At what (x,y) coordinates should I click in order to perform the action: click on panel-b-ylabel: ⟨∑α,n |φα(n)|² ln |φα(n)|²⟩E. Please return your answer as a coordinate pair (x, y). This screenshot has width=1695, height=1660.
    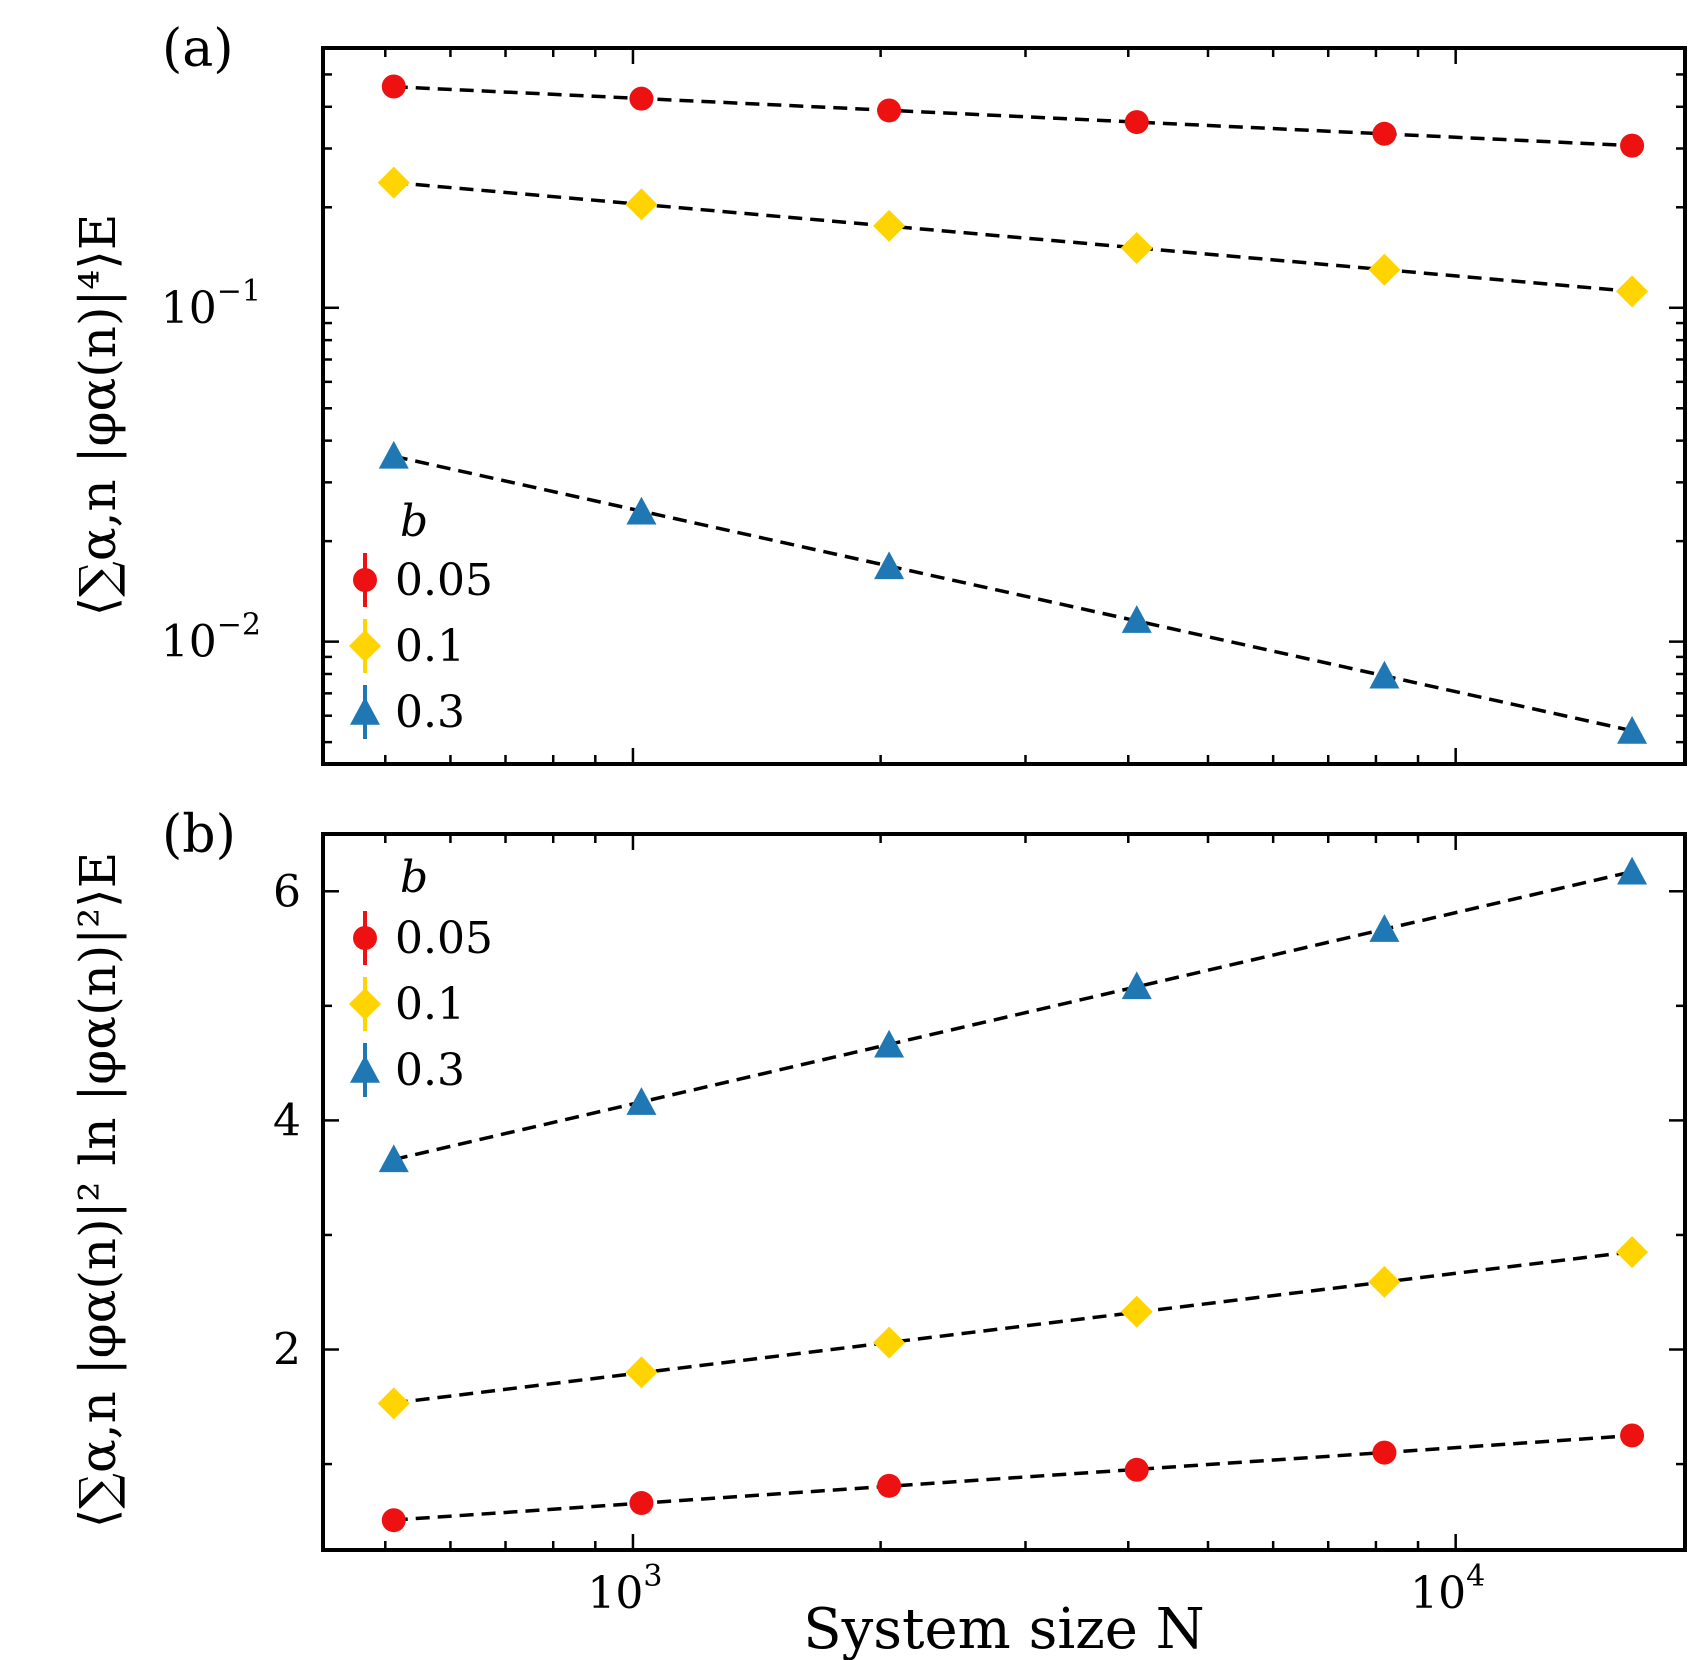
    Looking at the image, I should click on (98, 1190).